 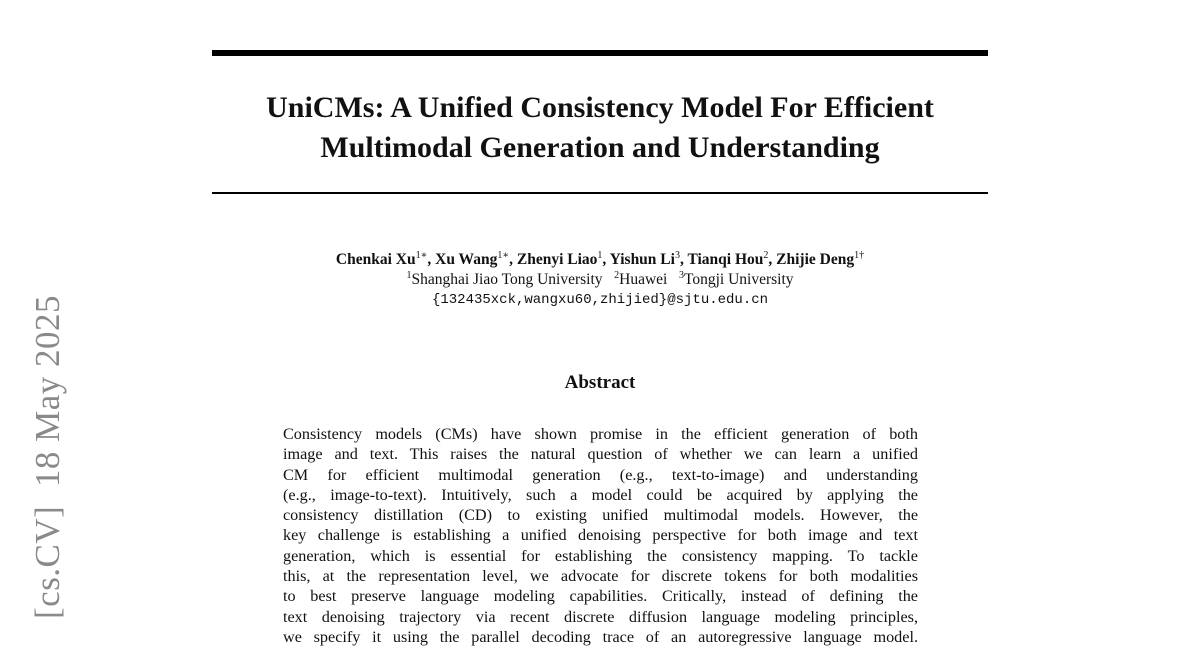 I want to click on author-name: Tianqi Hou, so click(x=725, y=259).